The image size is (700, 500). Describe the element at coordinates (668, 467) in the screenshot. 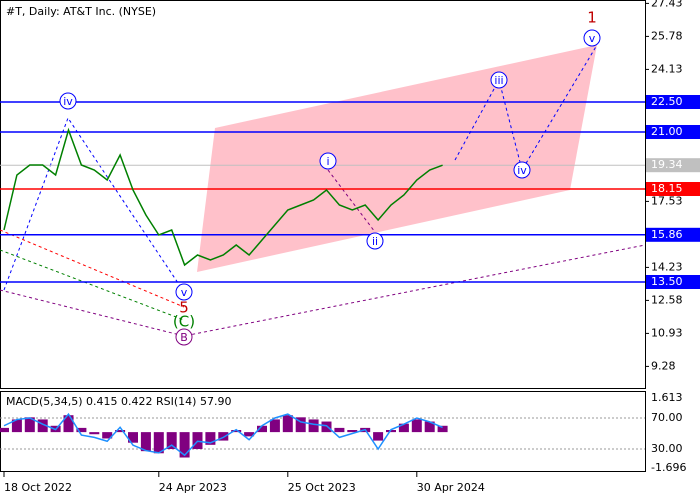

I see `y-tick-label: -1.696` at that location.